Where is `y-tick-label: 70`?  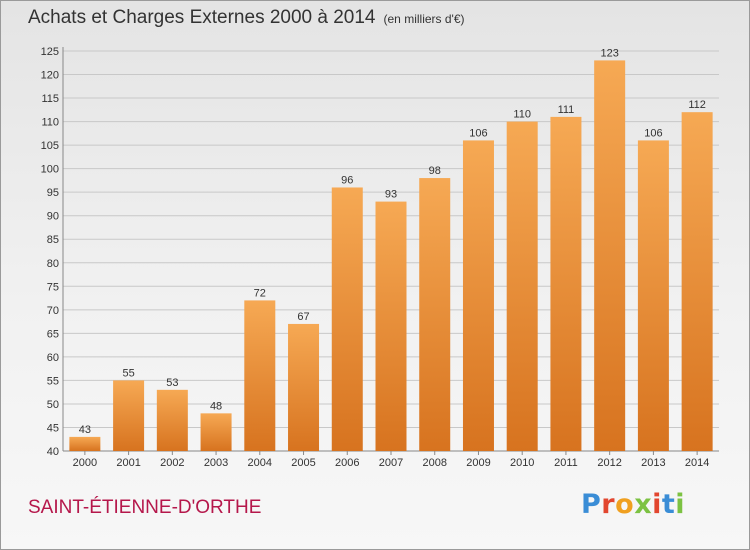 y-tick-label: 70 is located at coordinates (53, 311).